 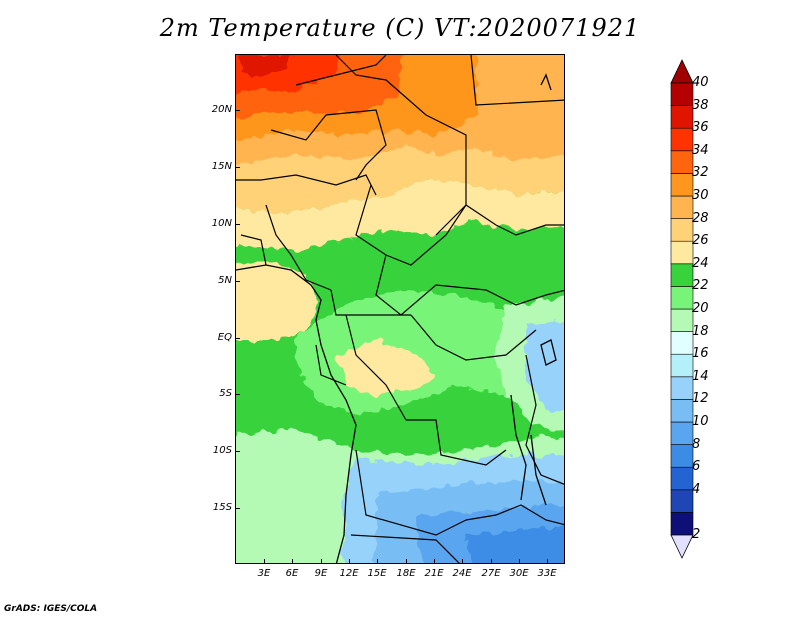 I want to click on colorbar-label: 6, so click(x=696, y=467).